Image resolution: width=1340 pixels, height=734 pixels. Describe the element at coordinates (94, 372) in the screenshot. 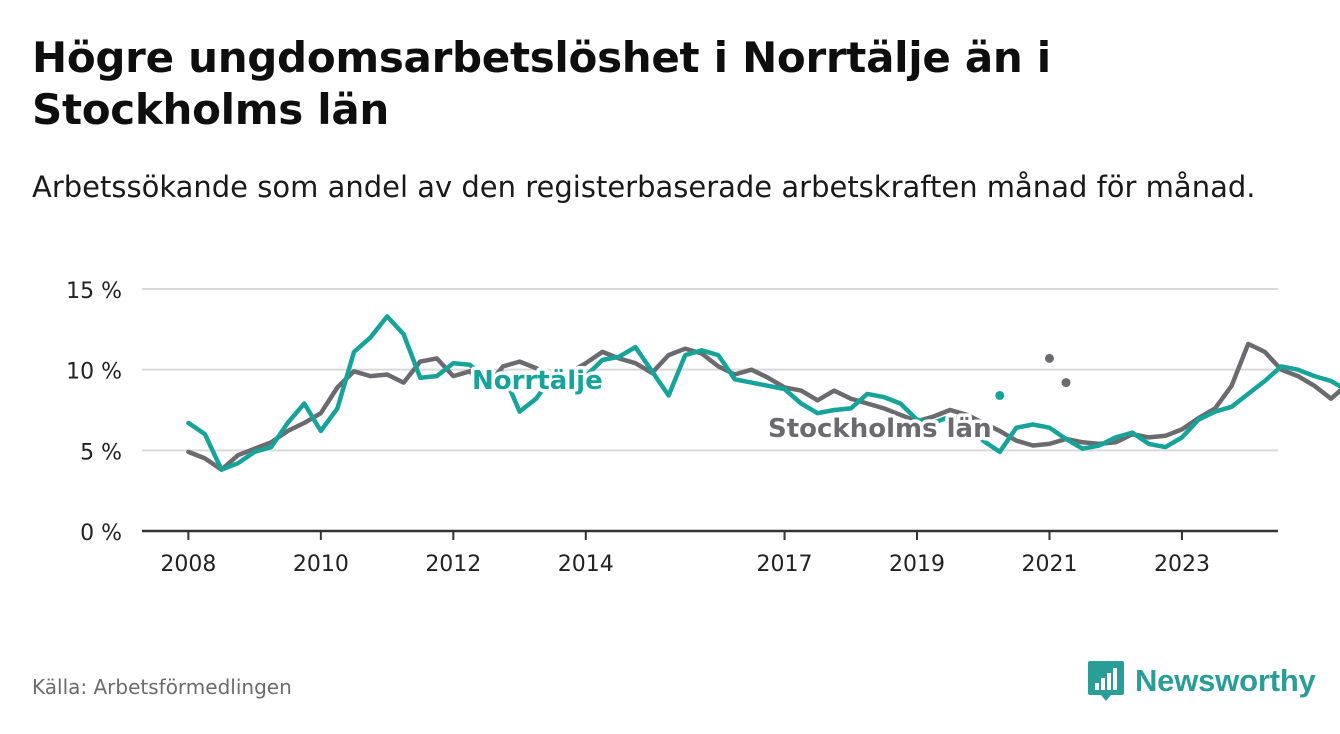

I see `y-tick-label: 10 %` at that location.